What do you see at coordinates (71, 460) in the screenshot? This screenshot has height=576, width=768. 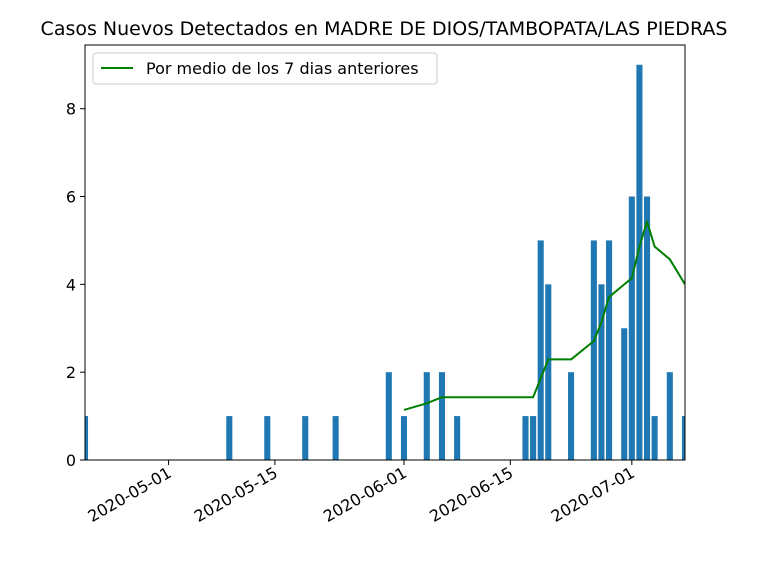 I see `y-tick-label: 0` at bounding box center [71, 460].